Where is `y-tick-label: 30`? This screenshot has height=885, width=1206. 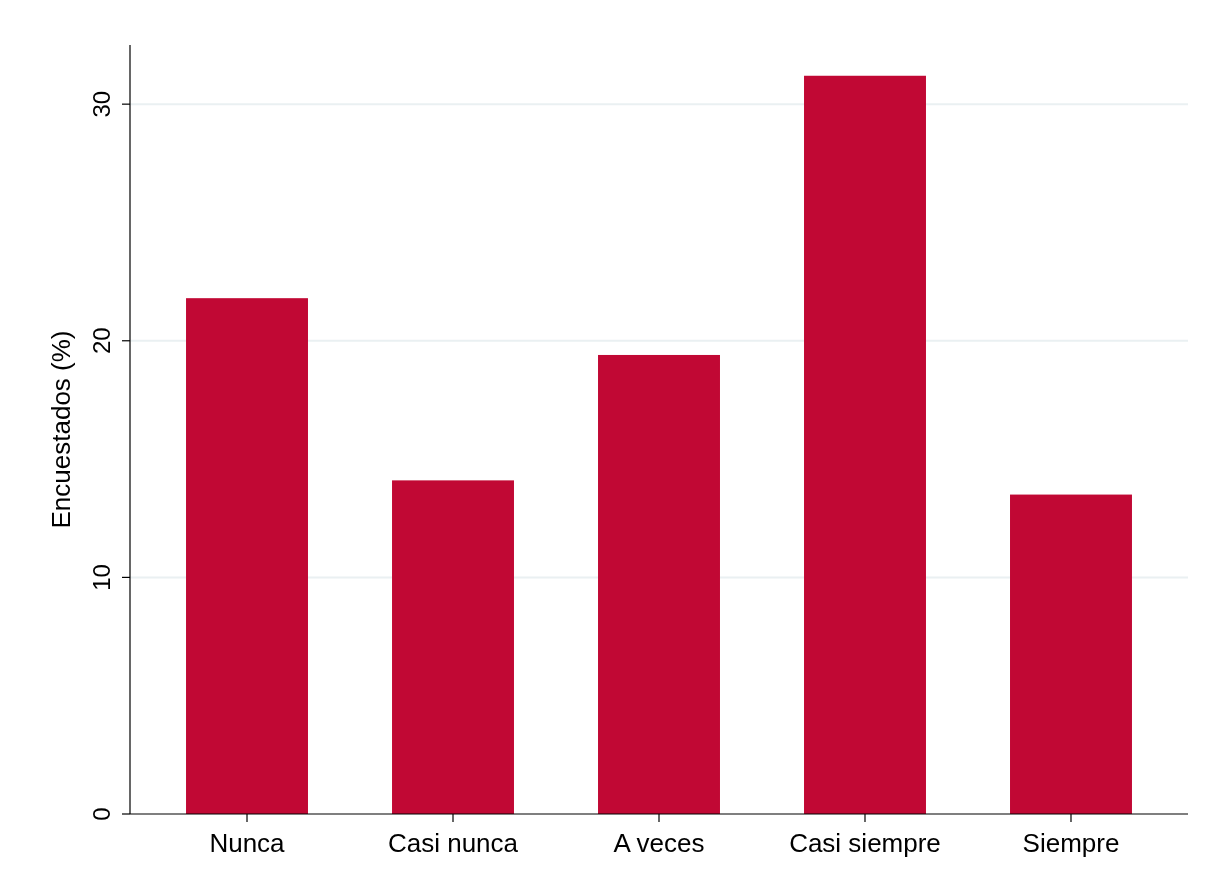 y-tick-label: 30 is located at coordinates (101, 104).